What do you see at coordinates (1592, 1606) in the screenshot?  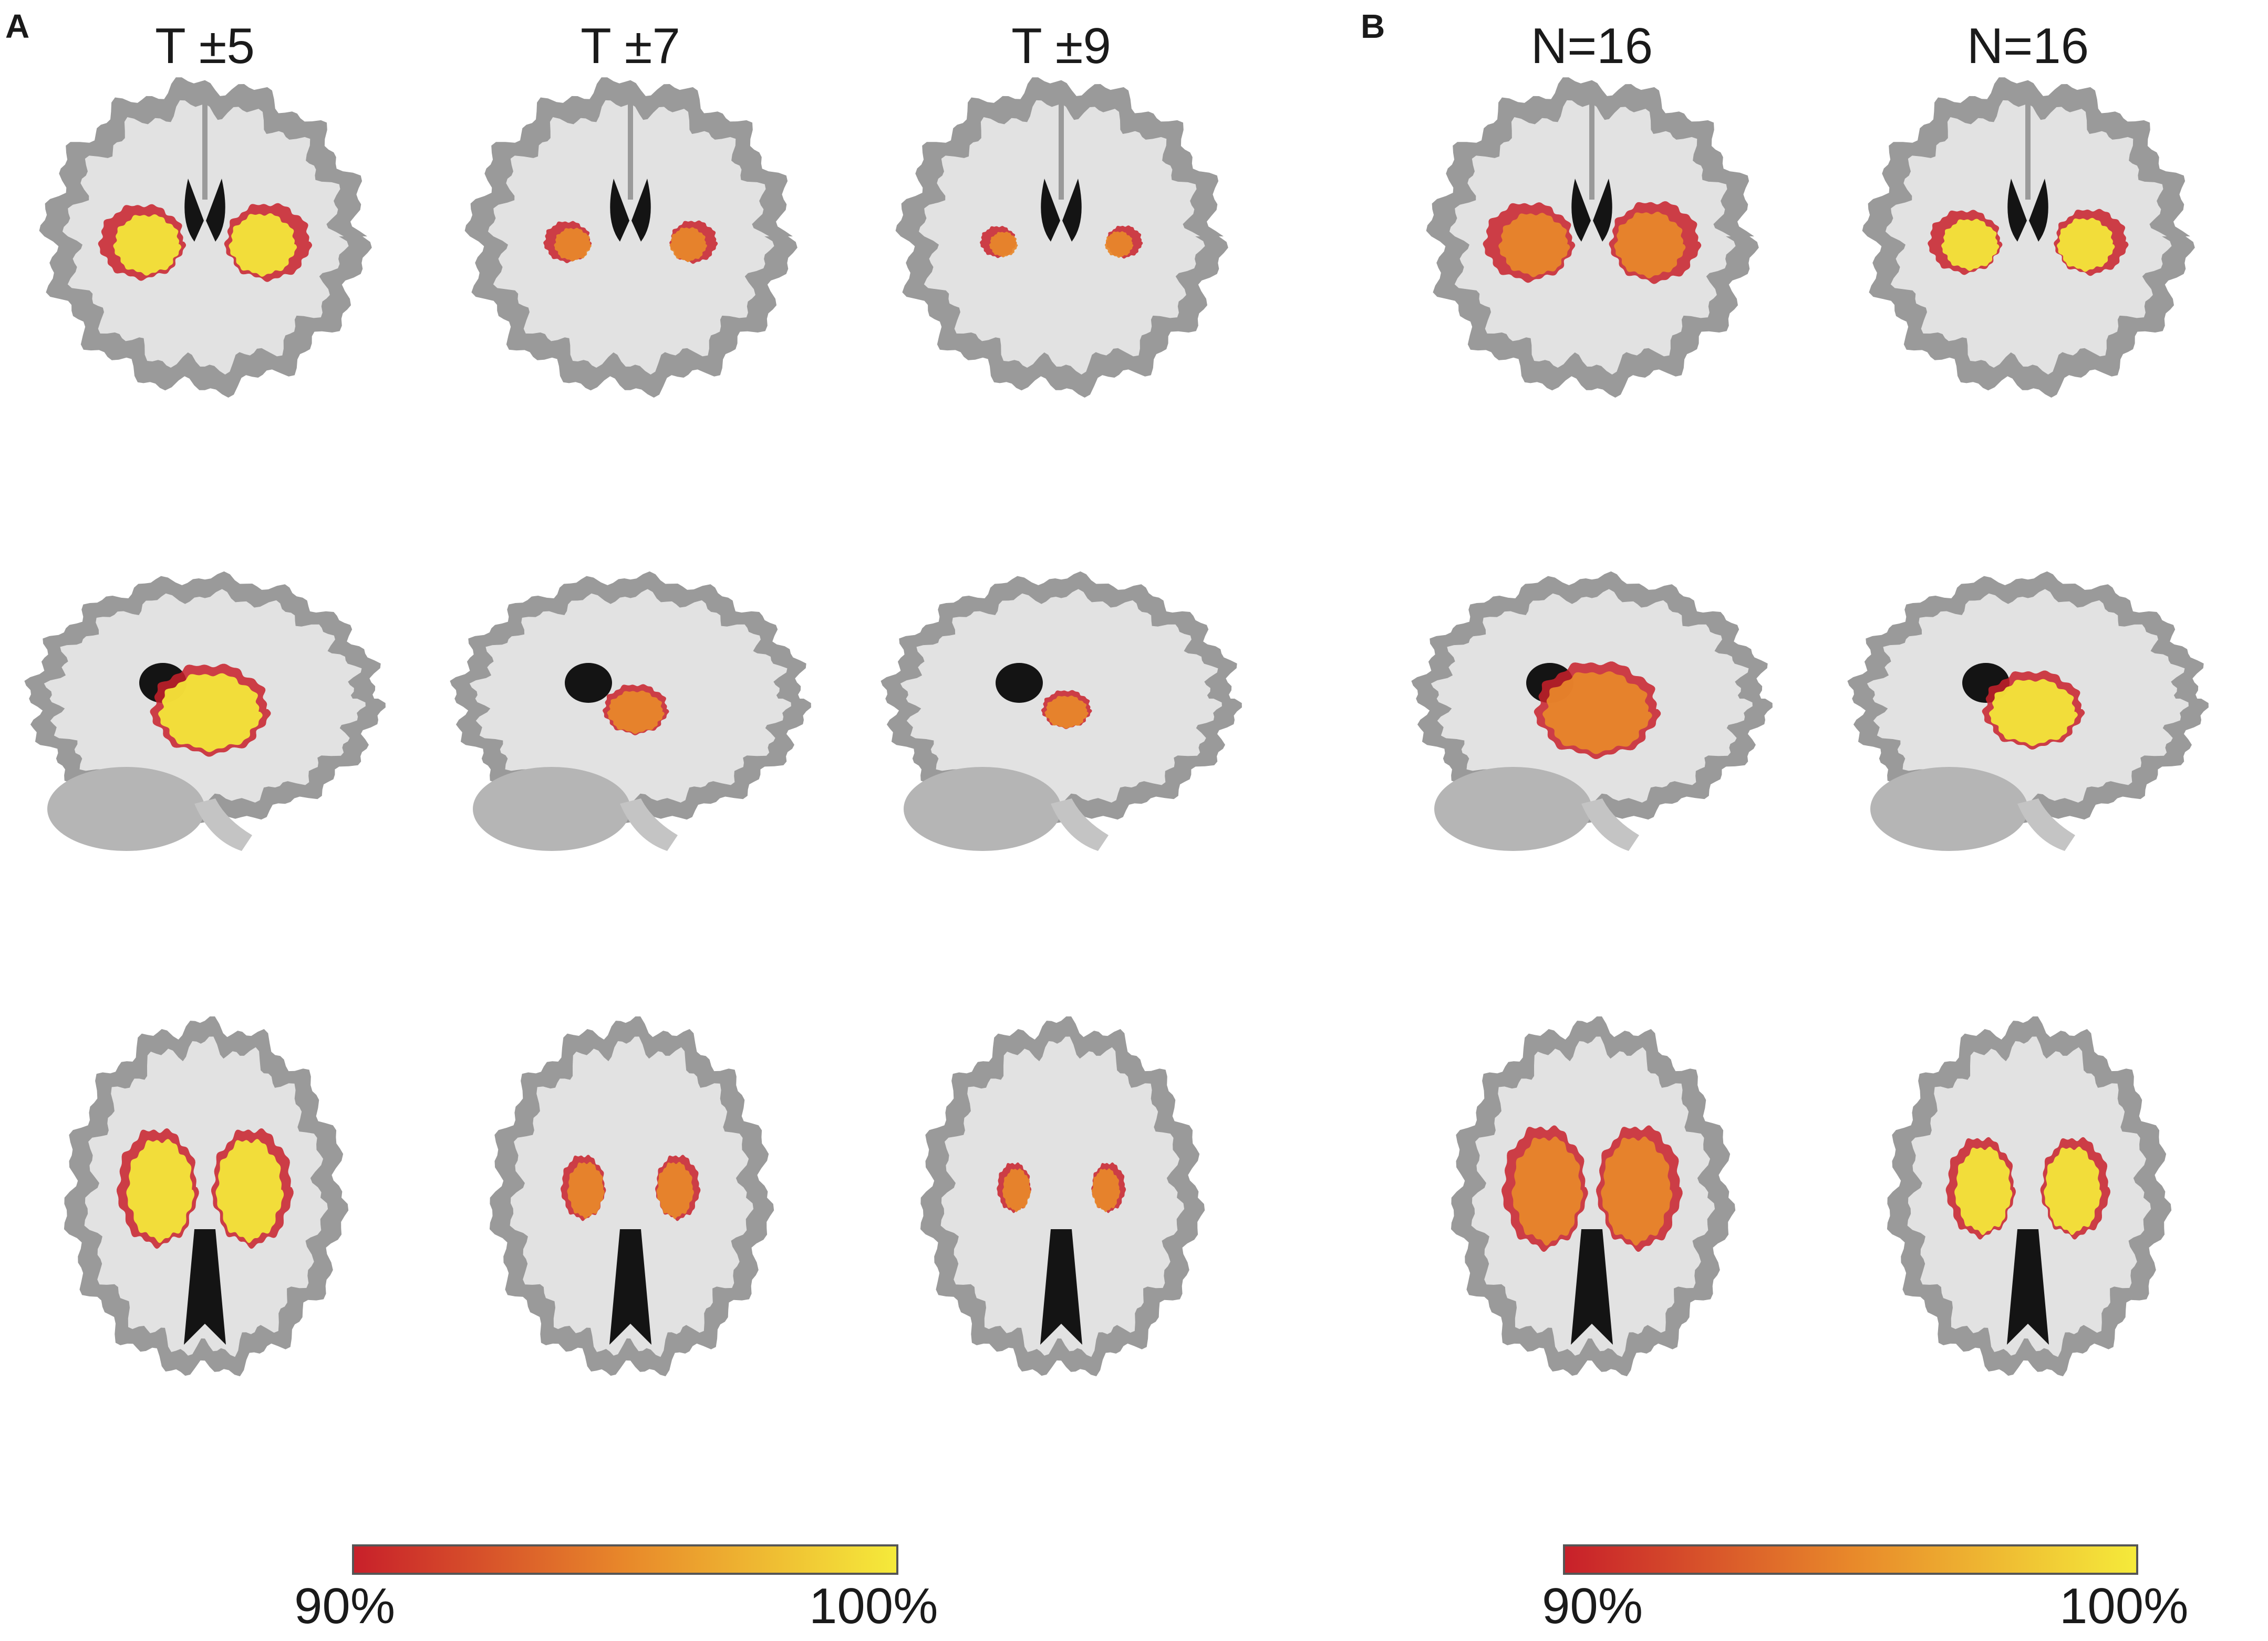 I see `panel-b-colorbar-min-label: 90%` at bounding box center [1592, 1606].